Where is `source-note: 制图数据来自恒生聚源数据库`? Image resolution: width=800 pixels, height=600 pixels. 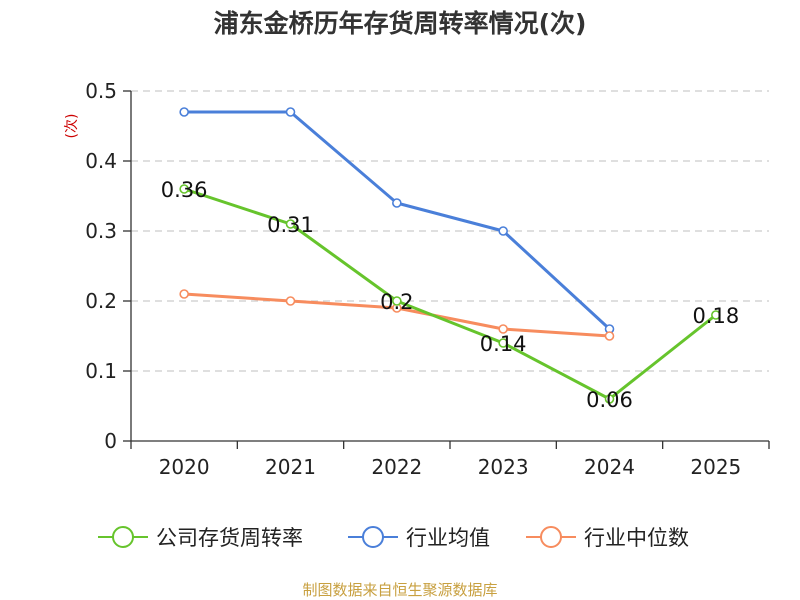 source-note: 制图数据来自恒生聚源数据库 is located at coordinates (399, 590).